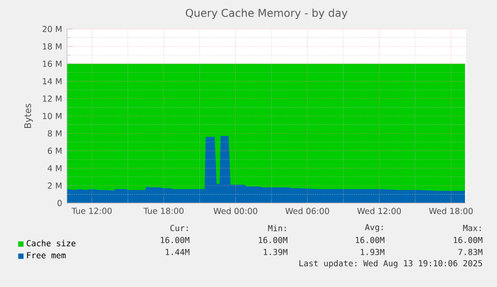  I want to click on x-tick-label: Tue 18:00, so click(163, 211).